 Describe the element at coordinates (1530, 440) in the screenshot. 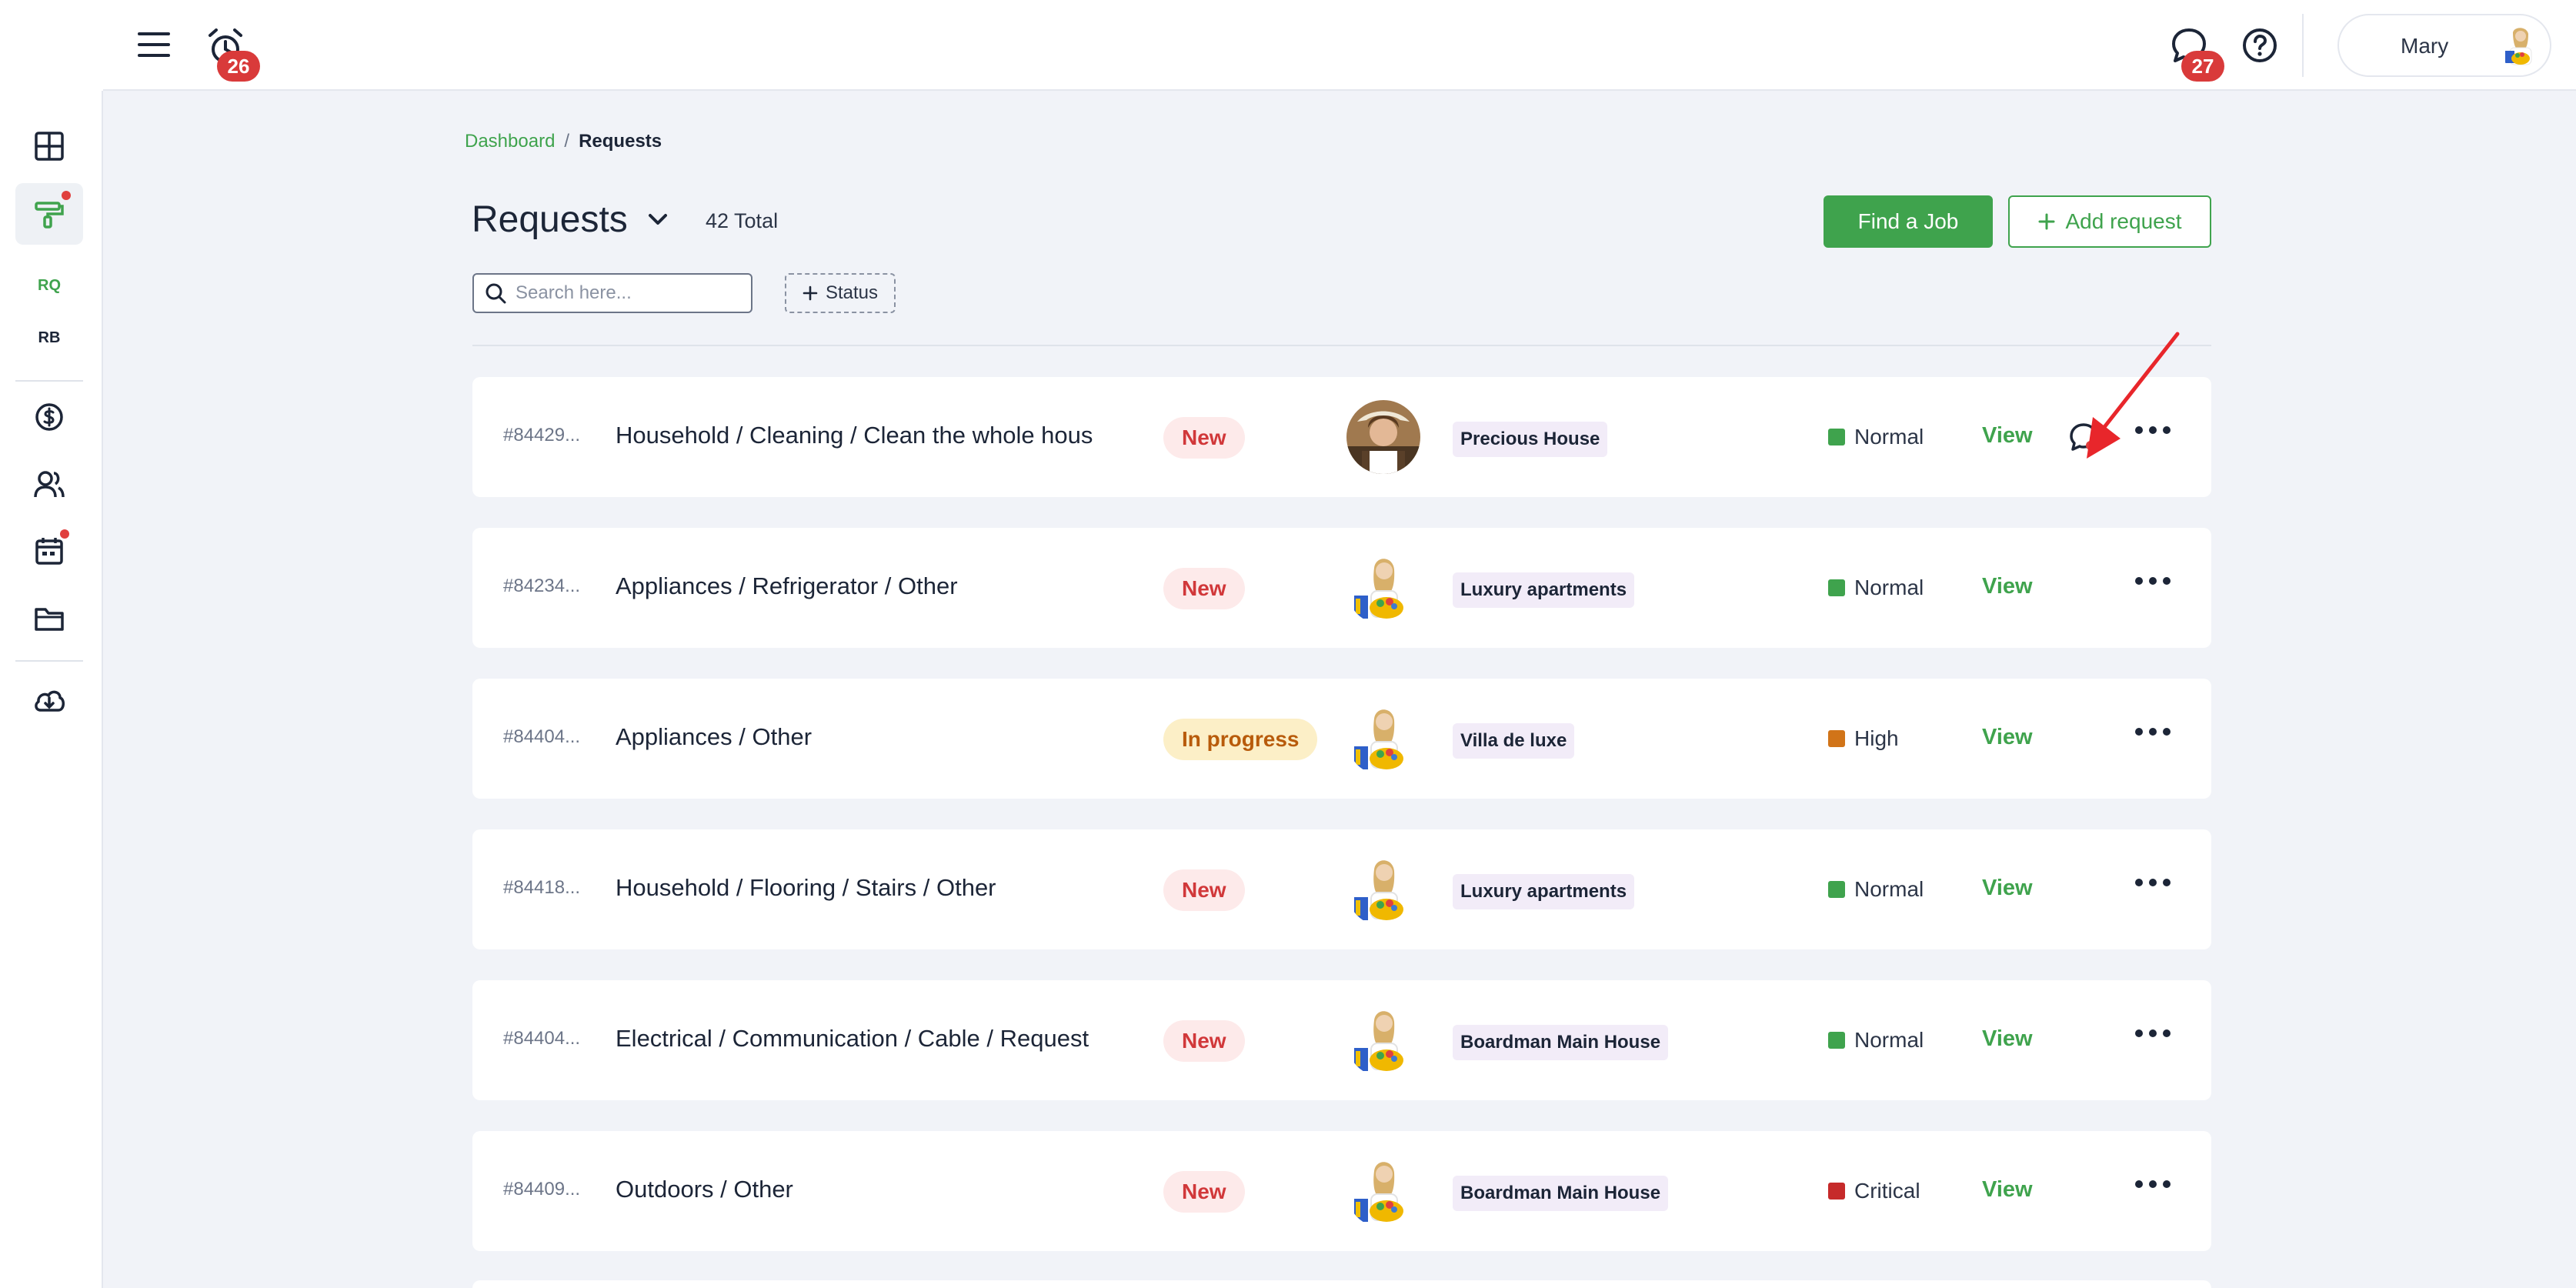

I see `property-tag: Precious House` at that location.